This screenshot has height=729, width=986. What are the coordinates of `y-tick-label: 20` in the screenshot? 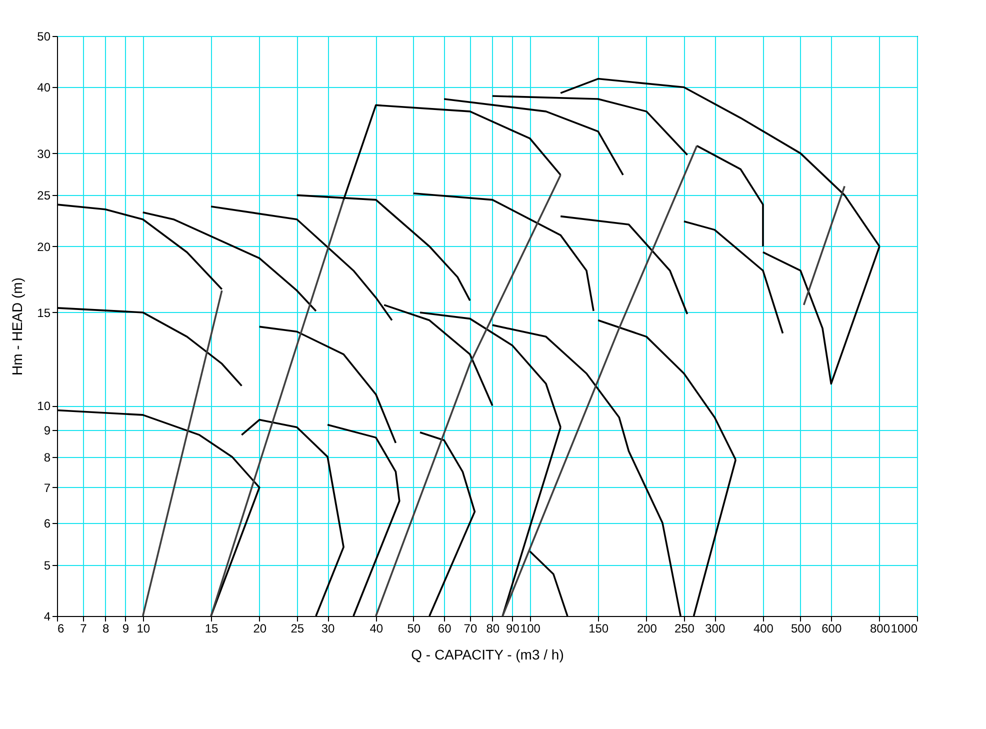 It's located at (44, 247).